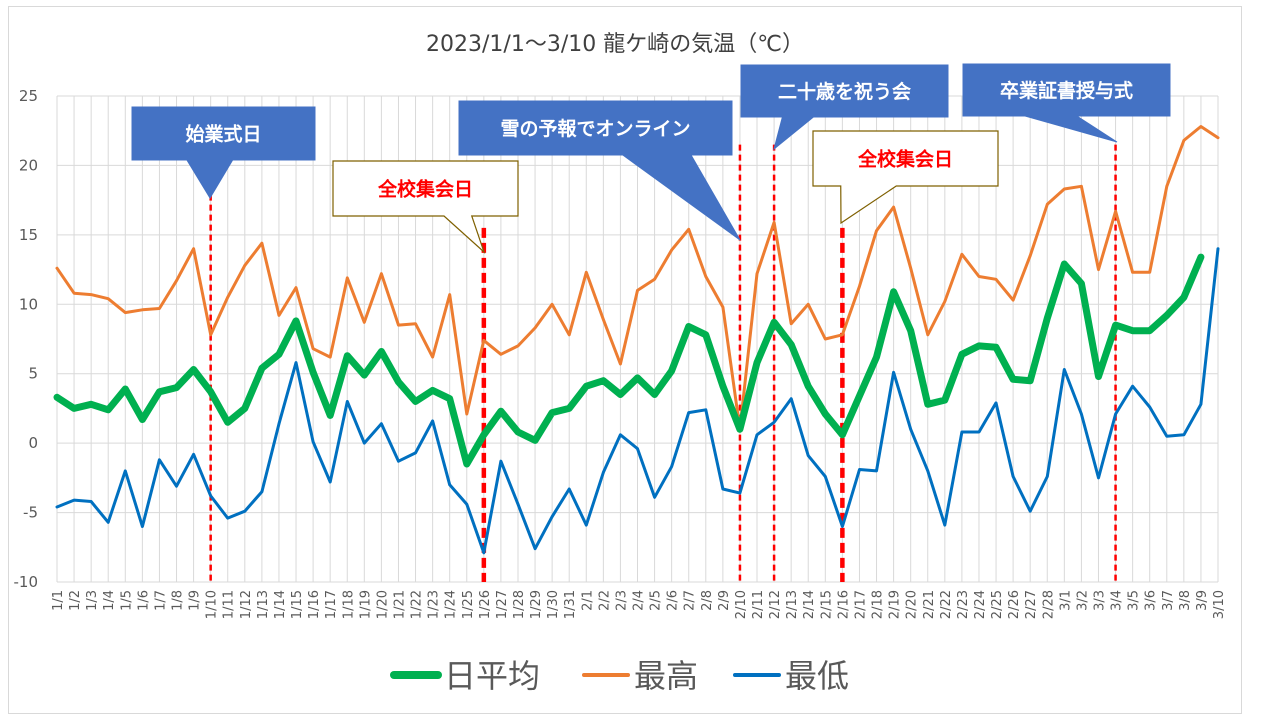 The image size is (1280, 720). I want to click on y-tick-label: 5, so click(33, 374).